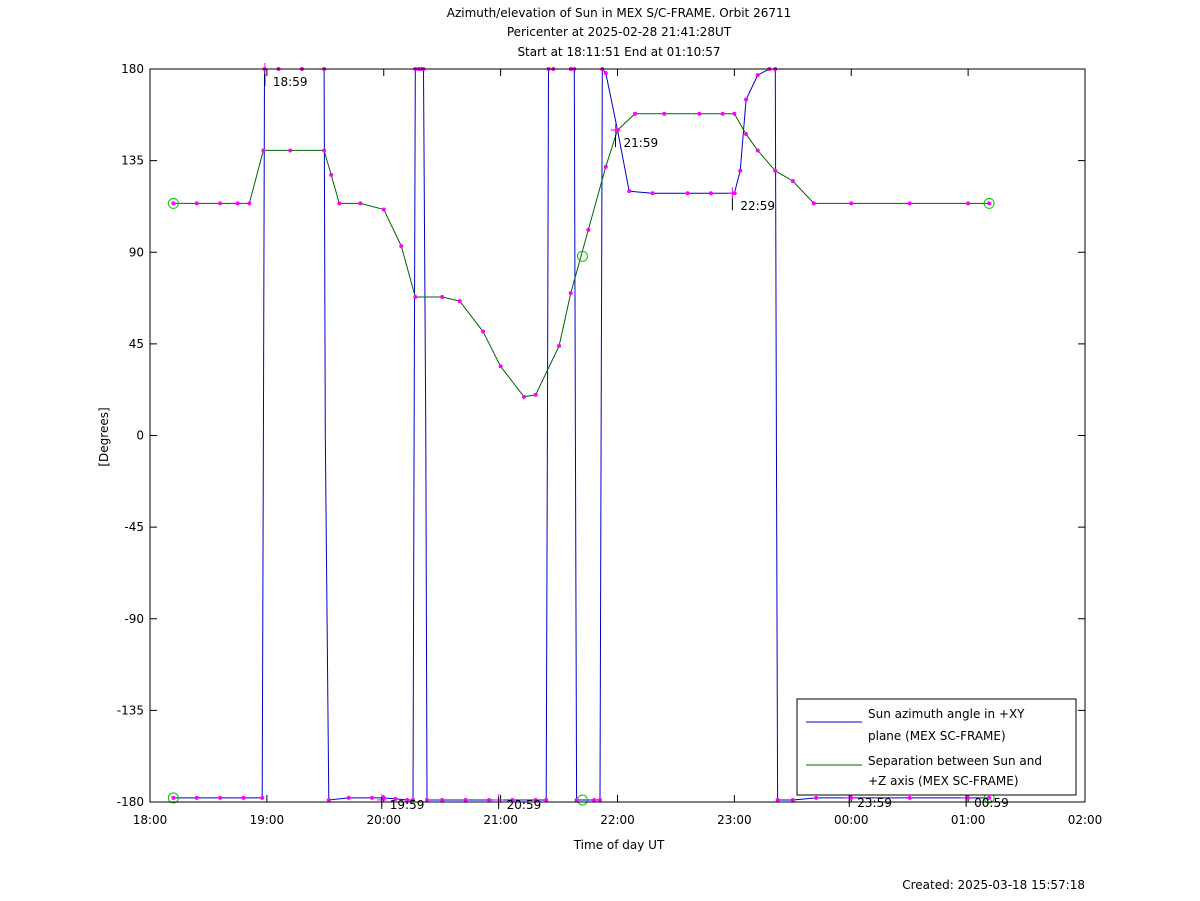 This screenshot has width=1200, height=901. I want to click on x-tick-label: 01:00, so click(968, 820).